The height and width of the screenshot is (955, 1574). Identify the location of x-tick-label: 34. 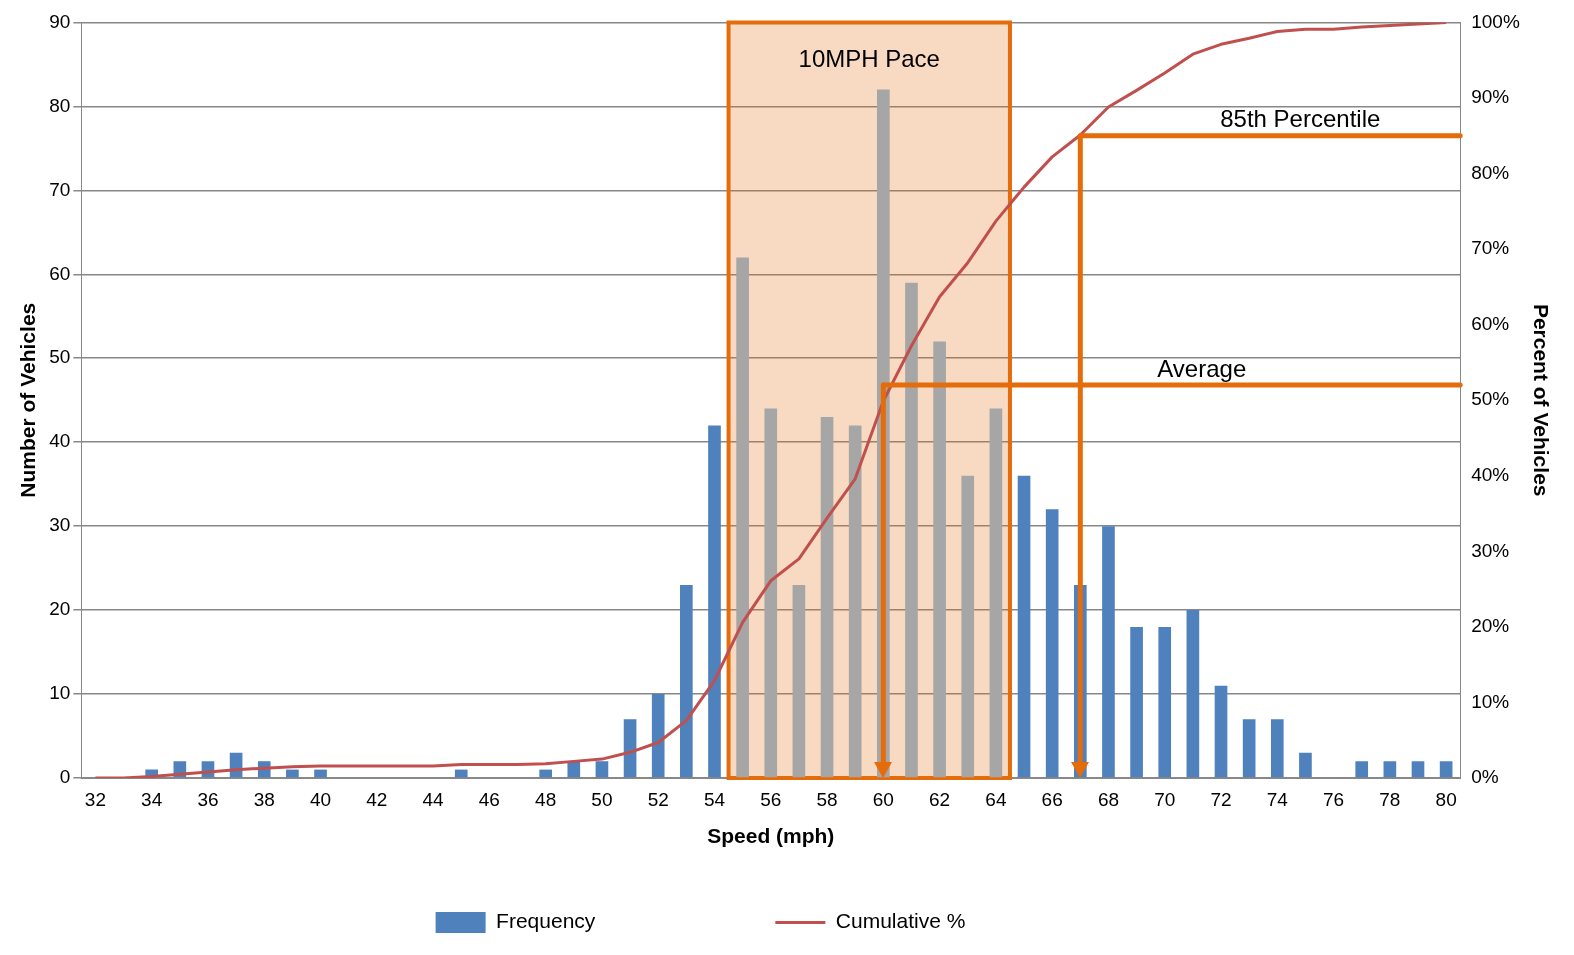
(152, 799).